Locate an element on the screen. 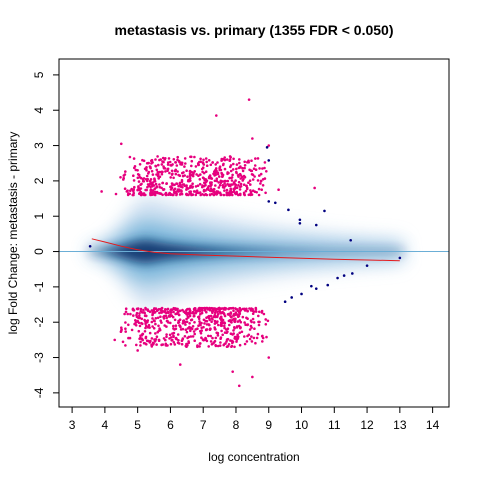 The height and width of the screenshot is (480, 480). y-tick-label: 4 is located at coordinates (39, 110).